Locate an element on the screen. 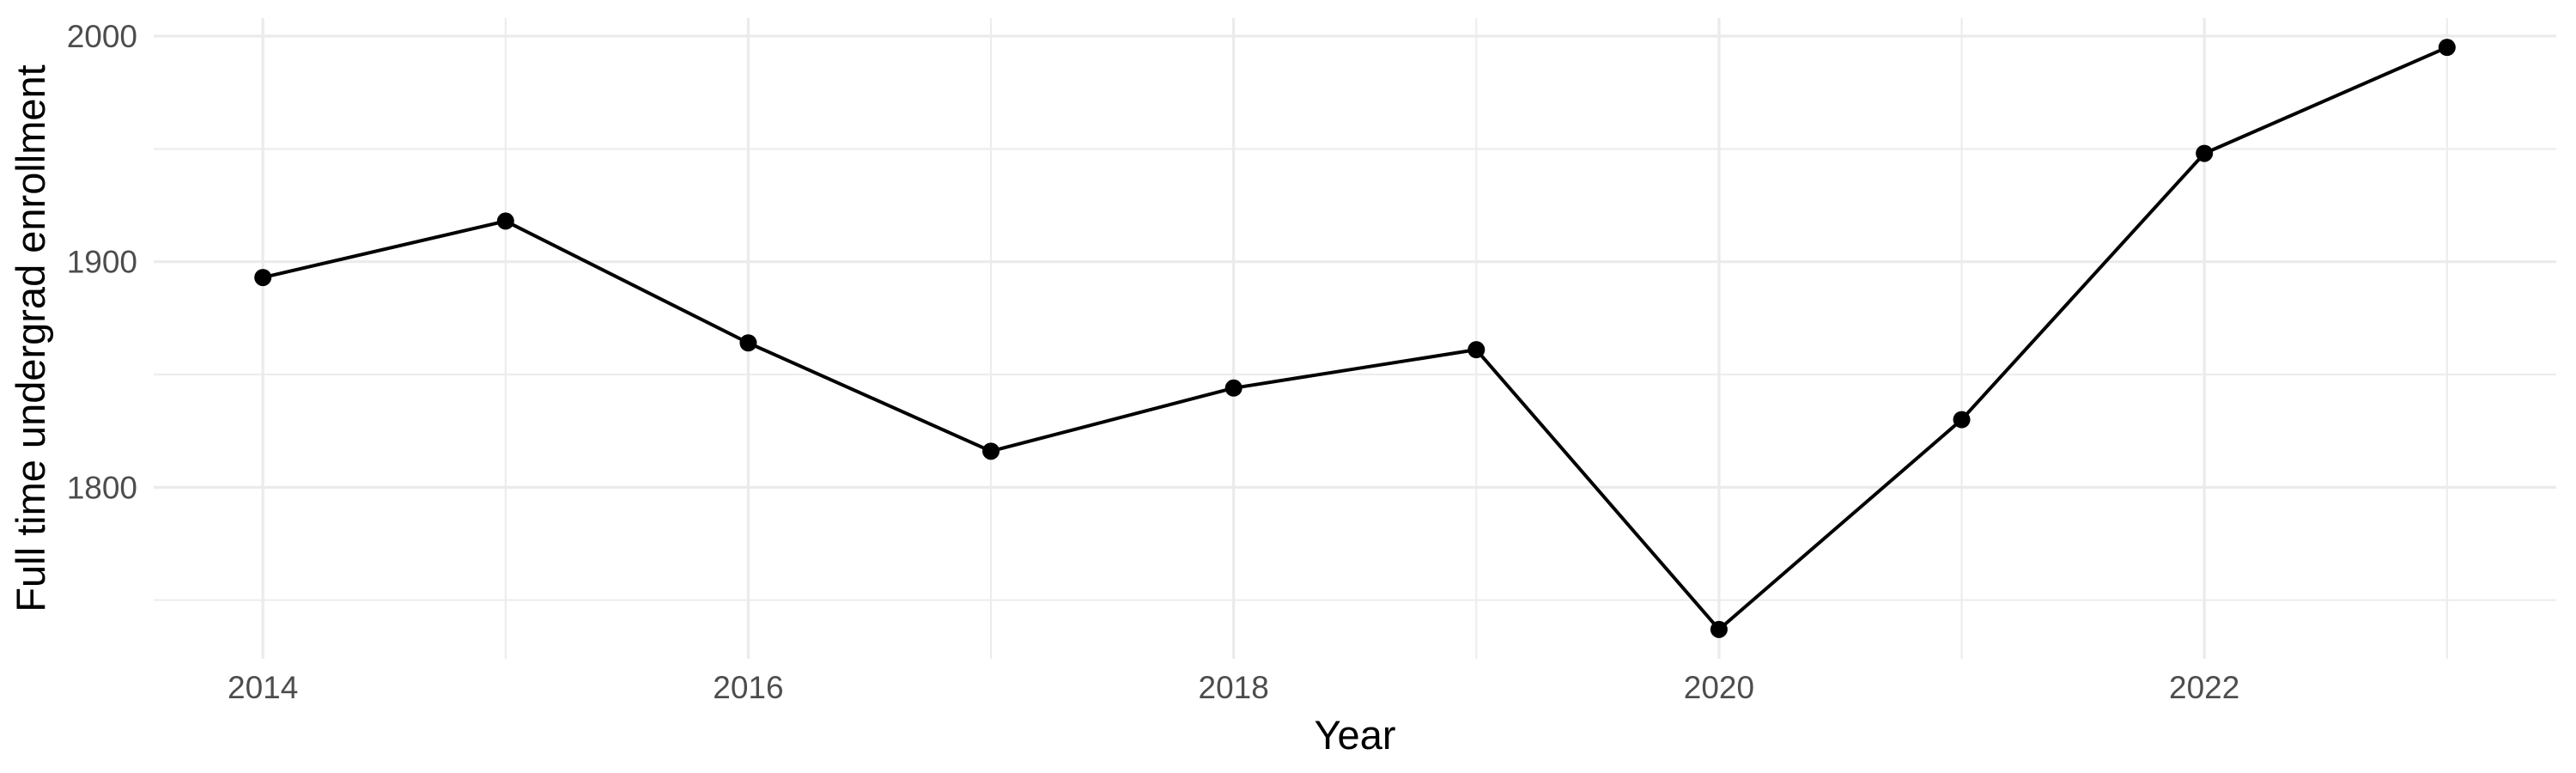 The image size is (2576, 773). y-tick-label: 1800 is located at coordinates (102, 488).